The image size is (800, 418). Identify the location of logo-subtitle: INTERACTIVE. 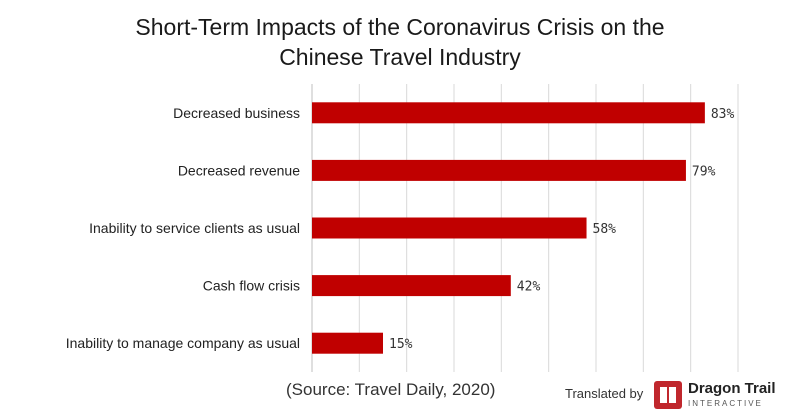
(725, 403).